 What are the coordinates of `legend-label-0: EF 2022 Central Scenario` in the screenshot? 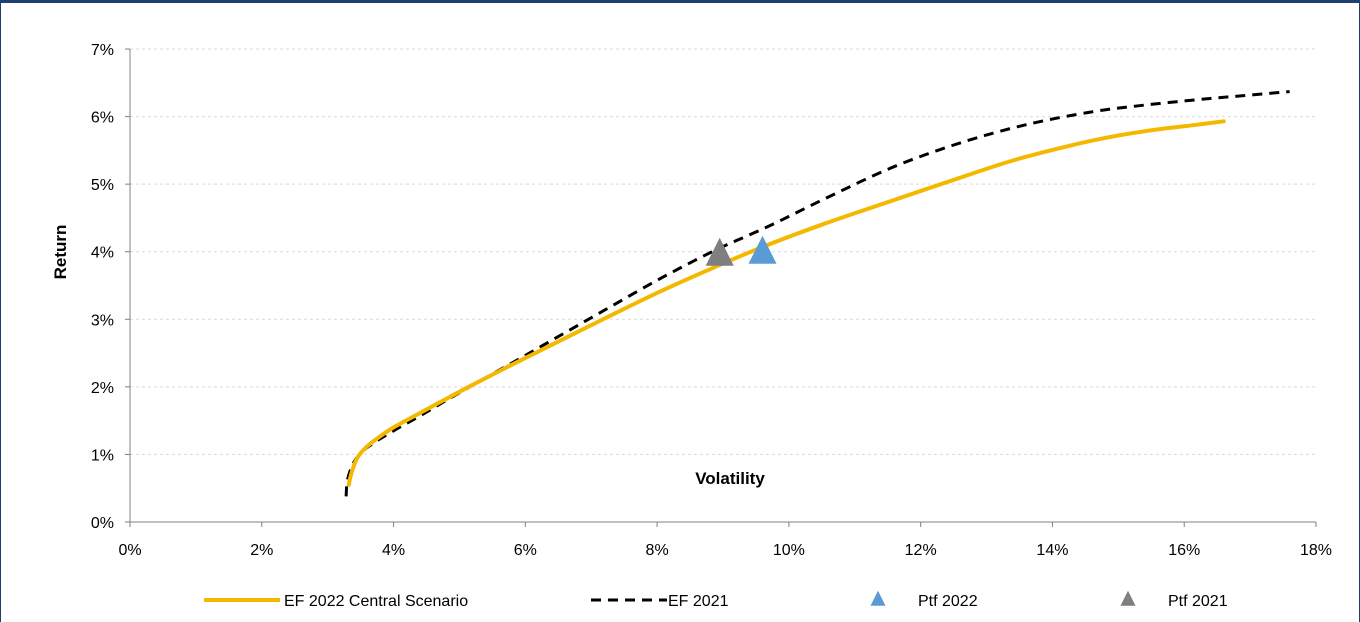 It's located at (376, 601).